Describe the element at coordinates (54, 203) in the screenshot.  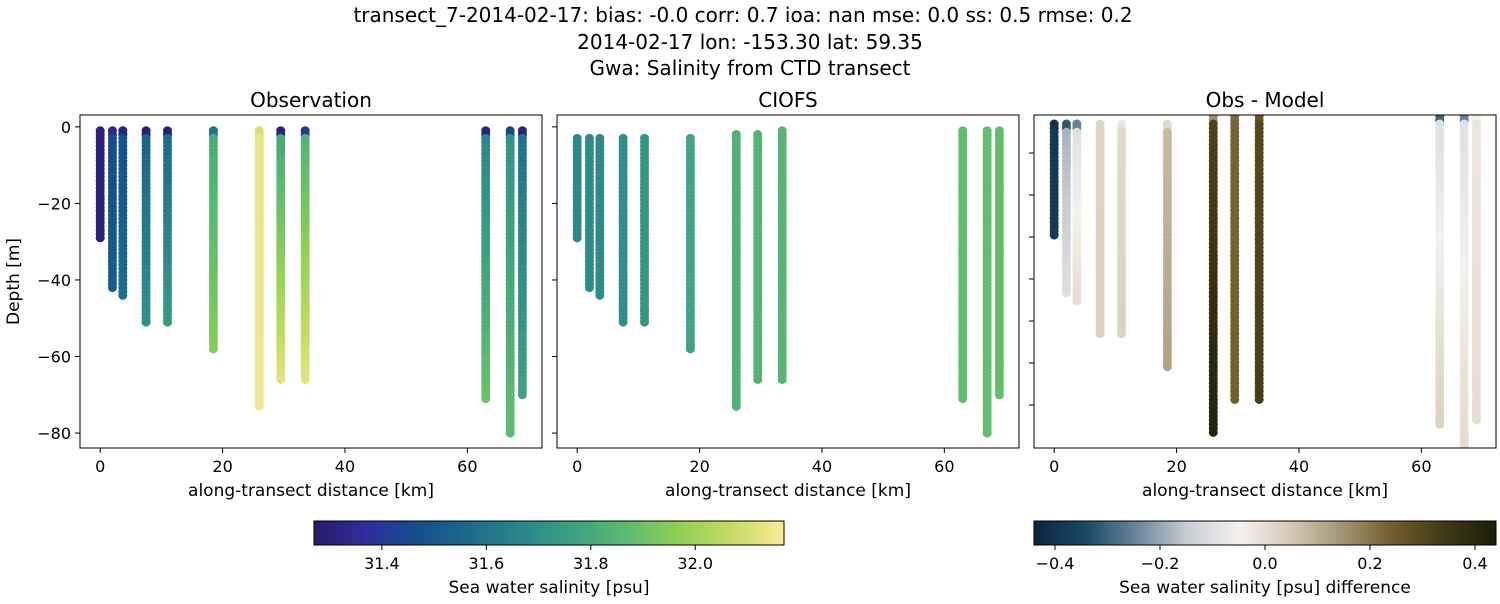
I see `y-tick-label: −20` at that location.